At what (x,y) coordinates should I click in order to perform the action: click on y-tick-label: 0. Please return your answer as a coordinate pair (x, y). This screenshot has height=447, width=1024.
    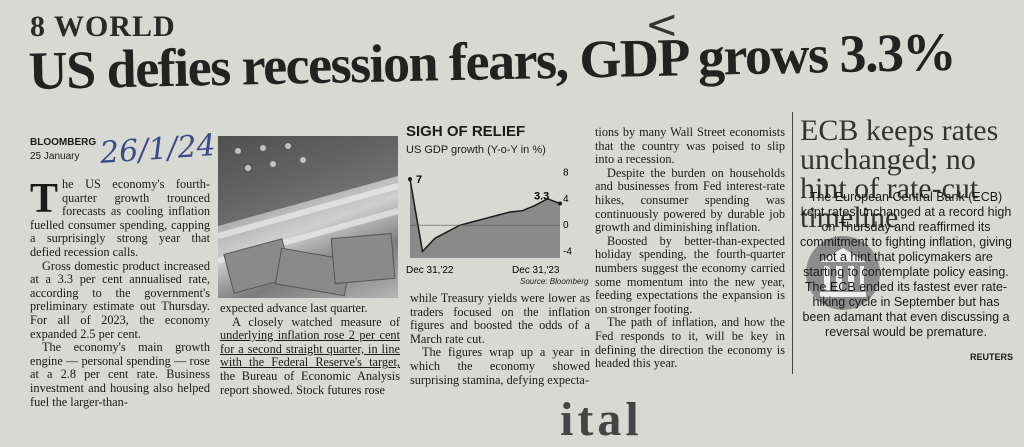
    Looking at the image, I should click on (566, 225).